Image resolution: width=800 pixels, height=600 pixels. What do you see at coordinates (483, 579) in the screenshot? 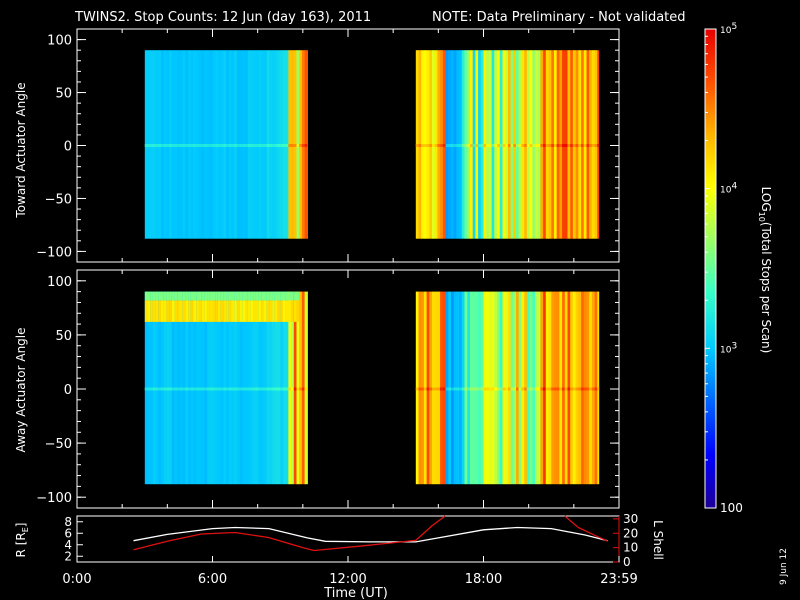
I see `time-tick-label: 18:00` at bounding box center [483, 579].